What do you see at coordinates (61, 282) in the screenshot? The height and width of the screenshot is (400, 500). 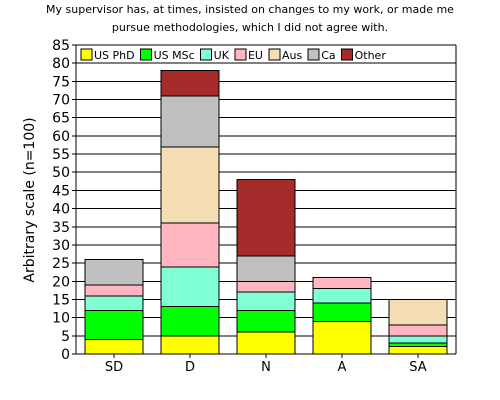 I see `y-tick-label: 20` at bounding box center [61, 282].